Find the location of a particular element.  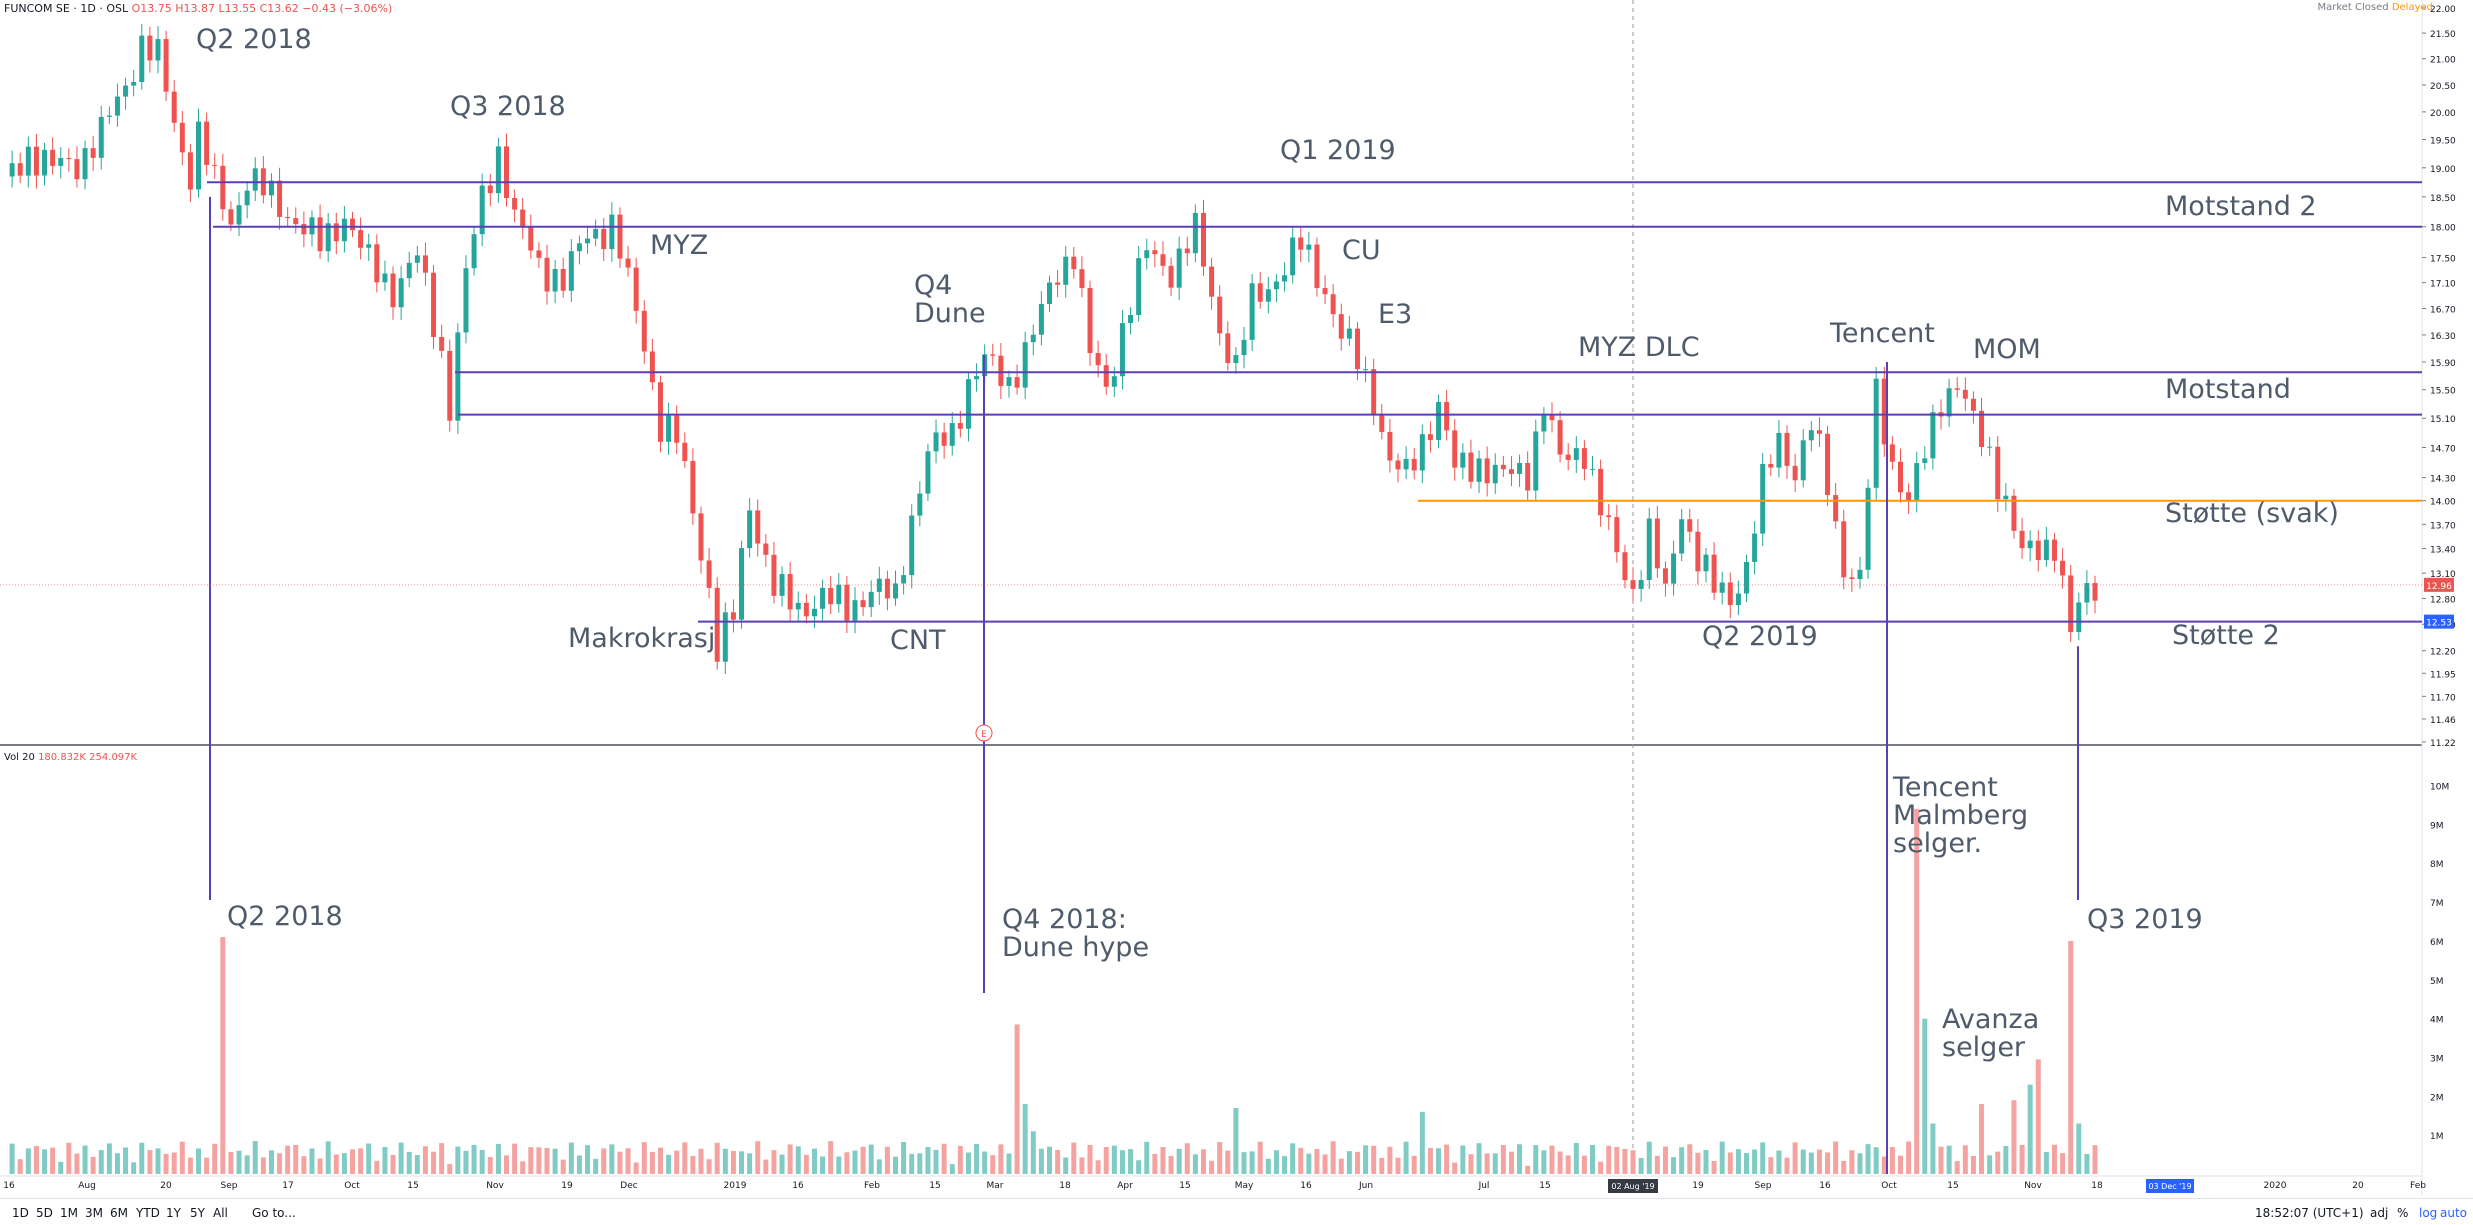

log-toggle: log is located at coordinates (2428, 1213).